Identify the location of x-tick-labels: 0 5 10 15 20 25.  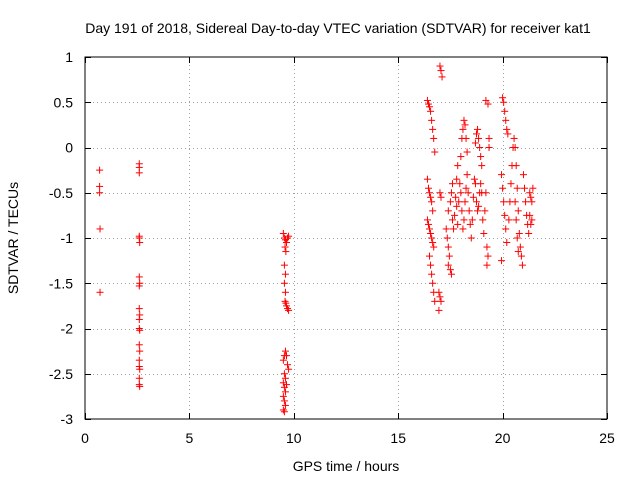
(348, 438).